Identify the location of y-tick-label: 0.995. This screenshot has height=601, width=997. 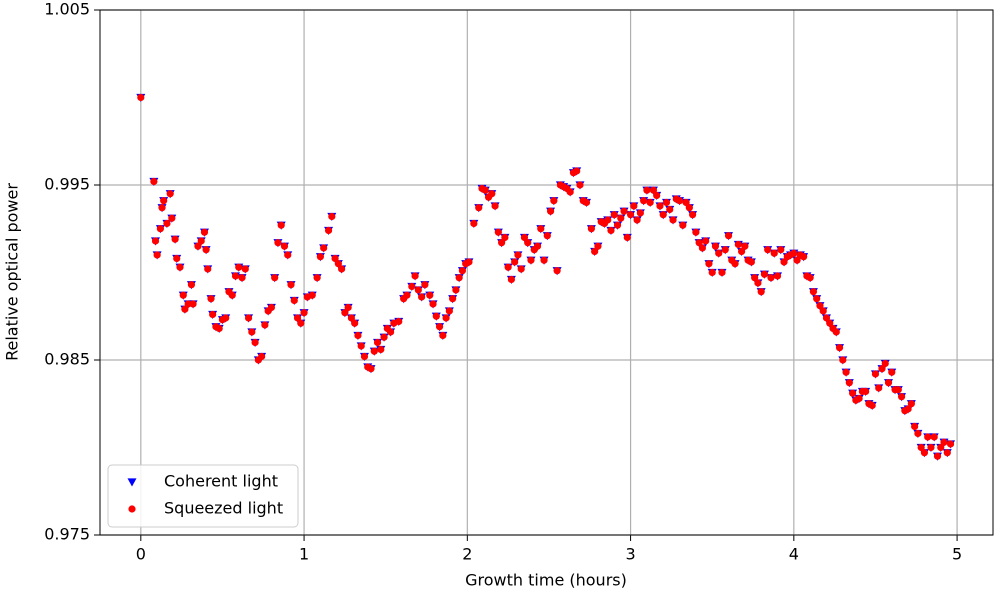
(67, 184).